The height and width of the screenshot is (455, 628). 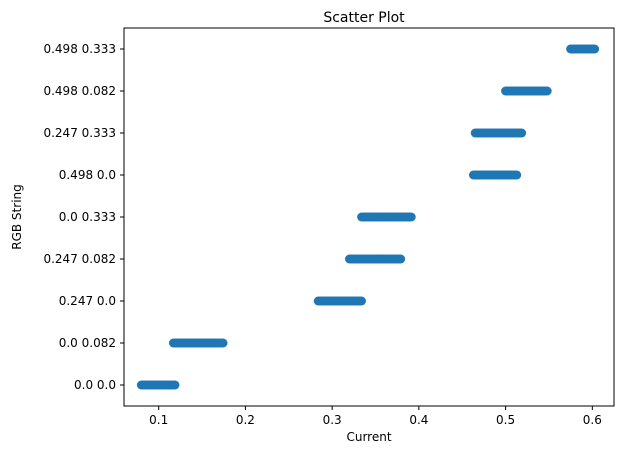 I want to click on y-tick-label: 0.0 0.333, so click(x=87, y=217).